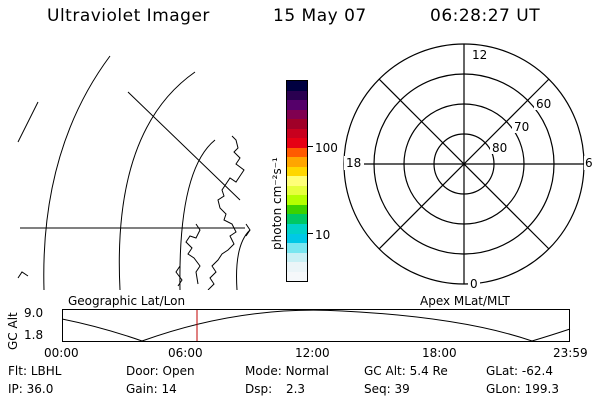  I want to click on time-label: 06:28:27 UT, so click(485, 16).